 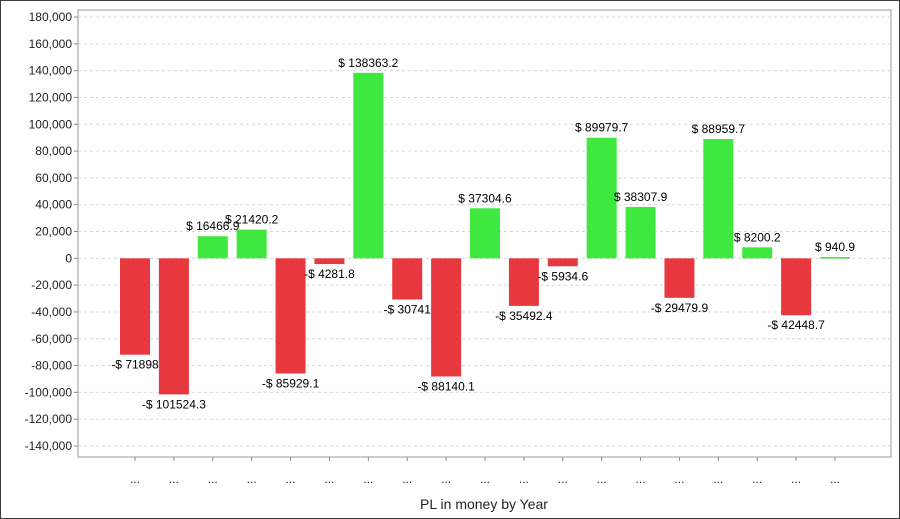 I want to click on y-tick-label: -120,000, so click(x=49, y=419).